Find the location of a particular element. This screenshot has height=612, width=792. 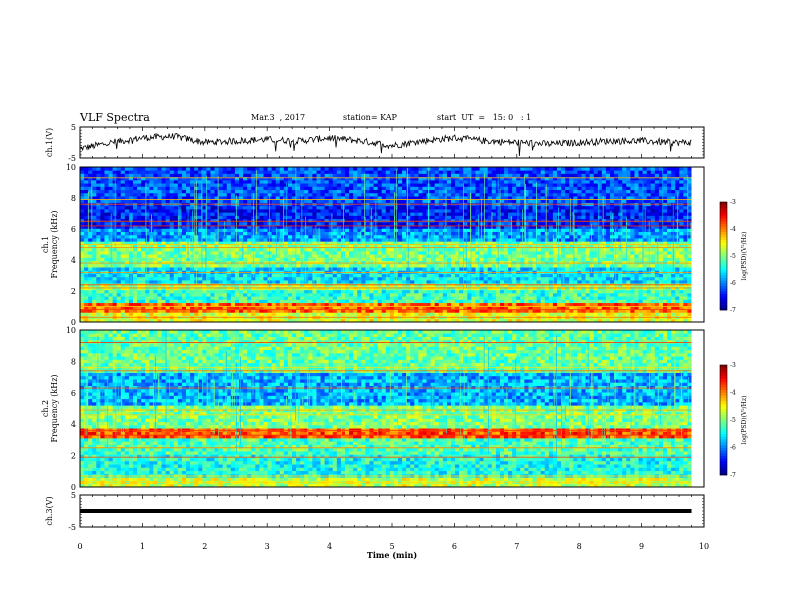

x-tick-label: 9 is located at coordinates (641, 546).